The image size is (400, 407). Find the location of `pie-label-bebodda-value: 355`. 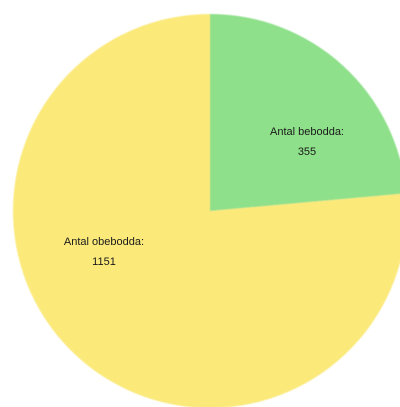

pie-label-bebodda-value: 355 is located at coordinates (307, 152).